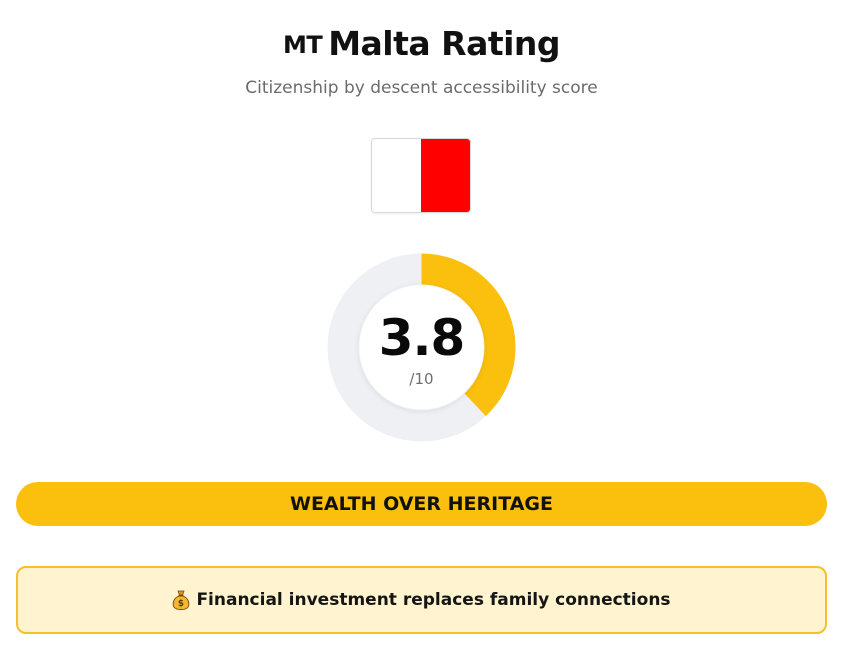  I want to click on verdict-badge: WEALTH OVER HERITAGE, so click(421, 504).